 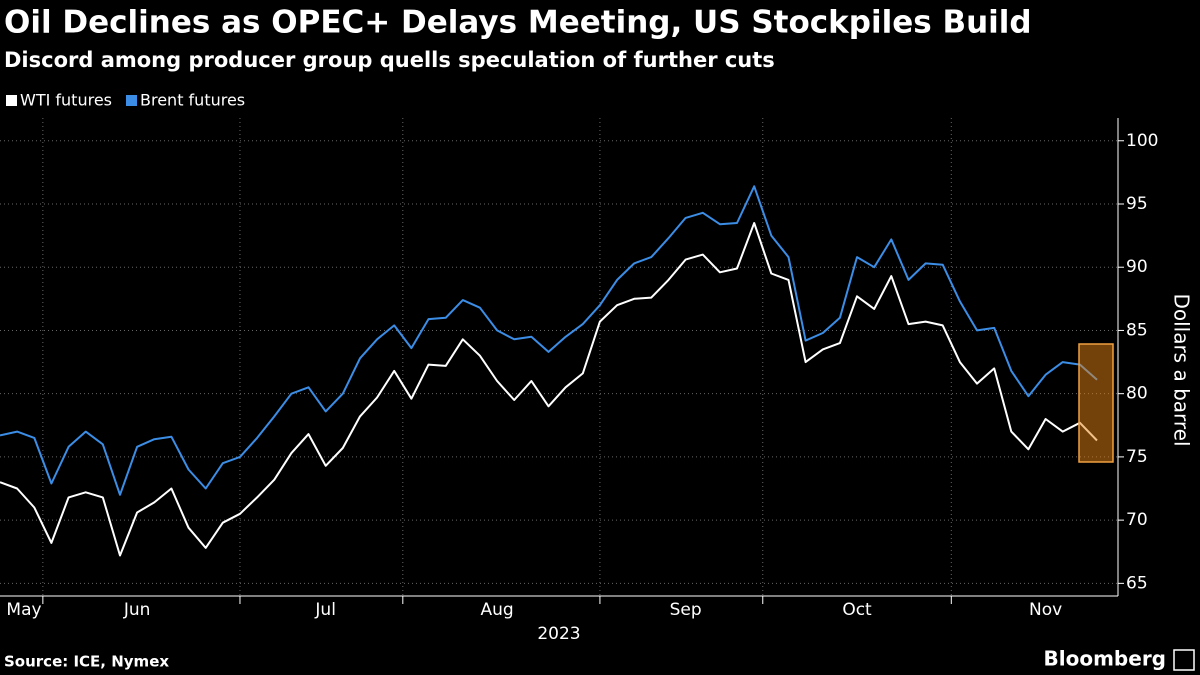 I want to click on x-tick-label: Jun, so click(x=137, y=610).